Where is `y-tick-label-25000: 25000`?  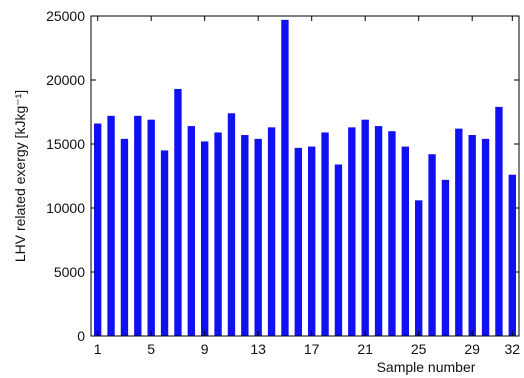 y-tick-label-25000: 25000 is located at coordinates (65, 16).